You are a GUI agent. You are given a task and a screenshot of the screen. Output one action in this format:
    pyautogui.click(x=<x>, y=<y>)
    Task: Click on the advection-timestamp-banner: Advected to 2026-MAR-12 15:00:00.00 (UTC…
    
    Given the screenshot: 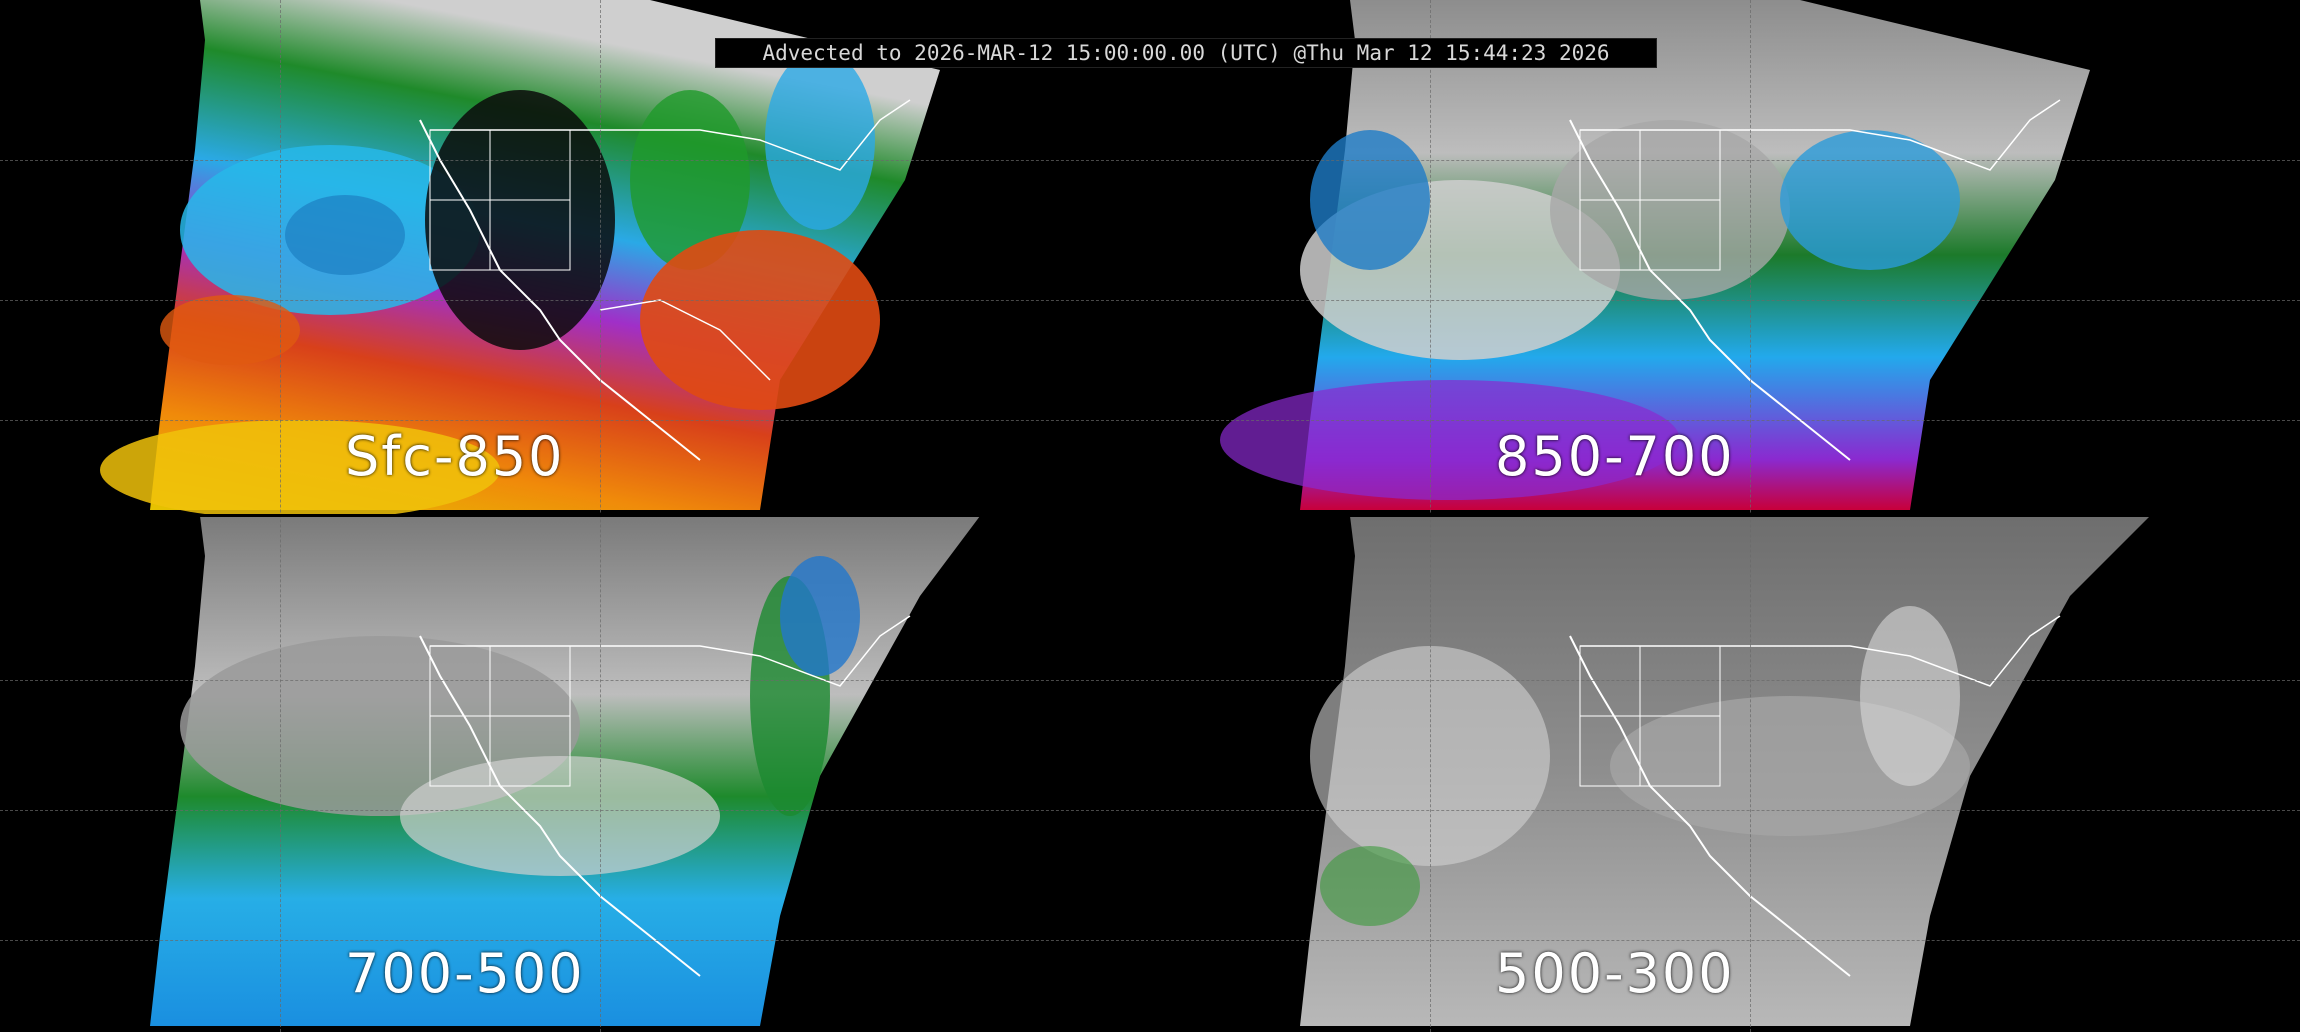 What is the action you would take?
    pyautogui.click(x=1186, y=53)
    